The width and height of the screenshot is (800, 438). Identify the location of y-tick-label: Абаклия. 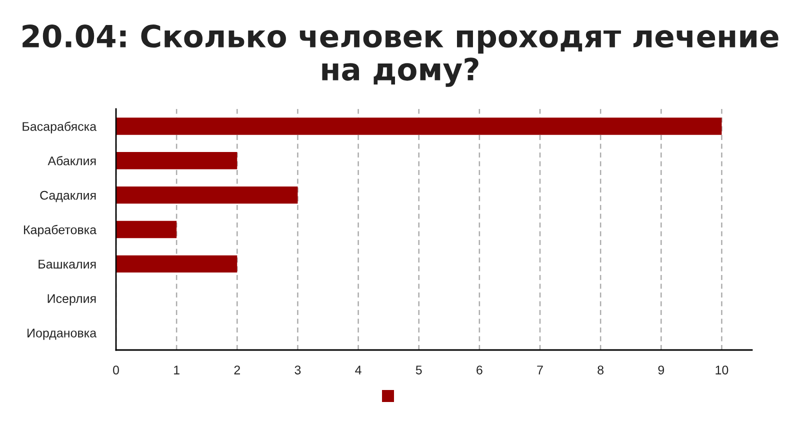
(72, 161).